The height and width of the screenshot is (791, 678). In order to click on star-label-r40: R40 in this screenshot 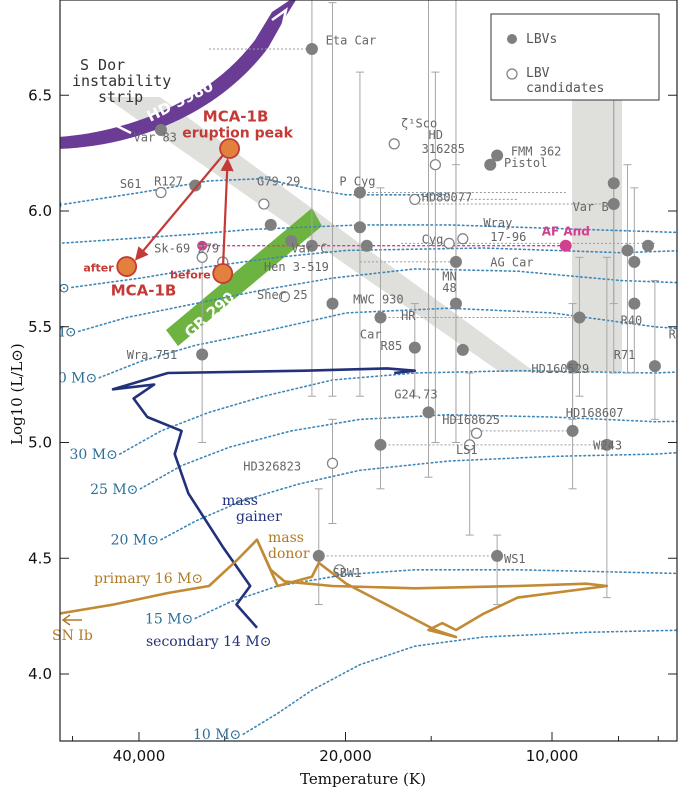, I will do `click(632, 320)`.